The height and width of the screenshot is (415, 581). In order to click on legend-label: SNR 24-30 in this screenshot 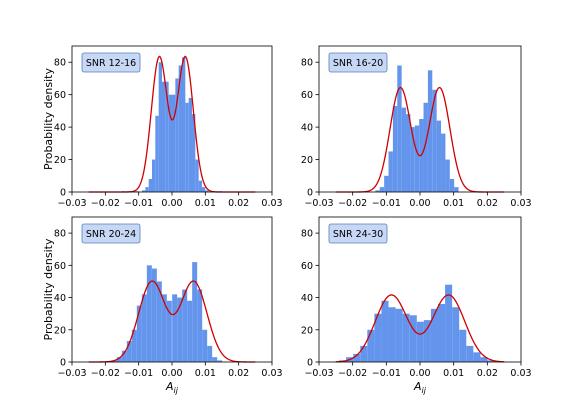, I will do `click(358, 234)`.